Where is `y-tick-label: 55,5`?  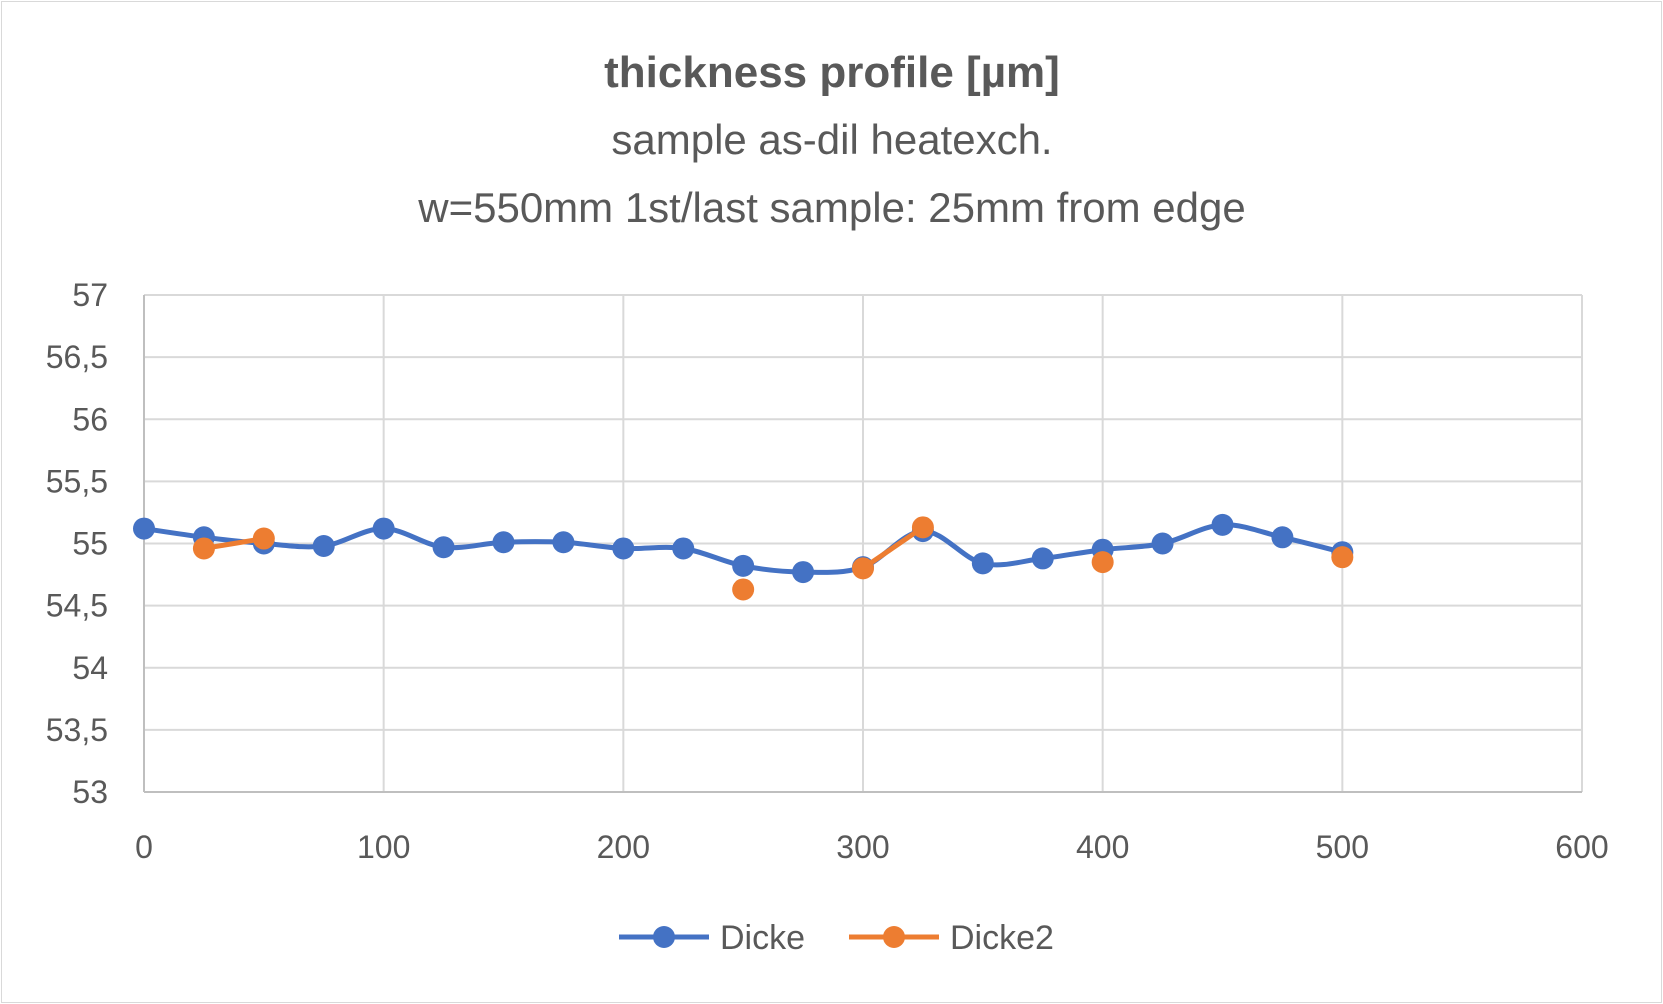
y-tick-label: 55,5 is located at coordinates (77, 481).